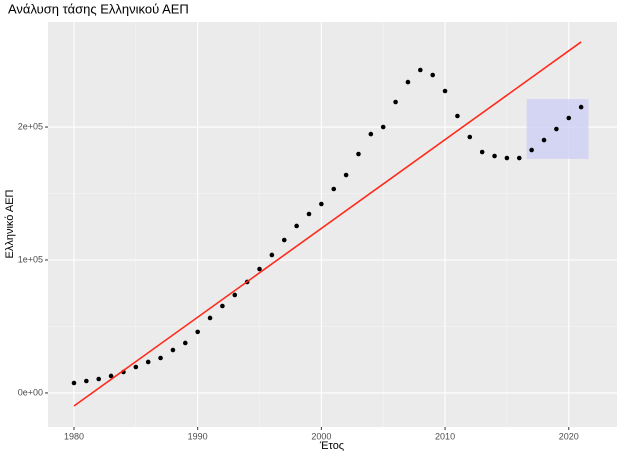 This screenshot has width=620, height=457. Describe the element at coordinates (10, 223) in the screenshot. I see `y-axis-label: Ελληνικό ΑΕΠ` at that location.